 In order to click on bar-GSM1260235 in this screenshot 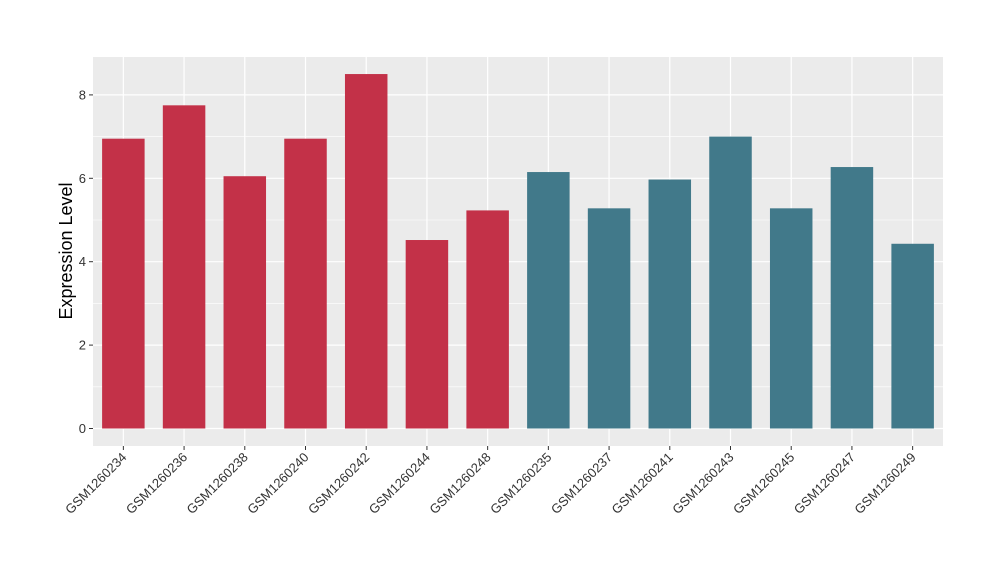, I will do `click(548, 300)`.